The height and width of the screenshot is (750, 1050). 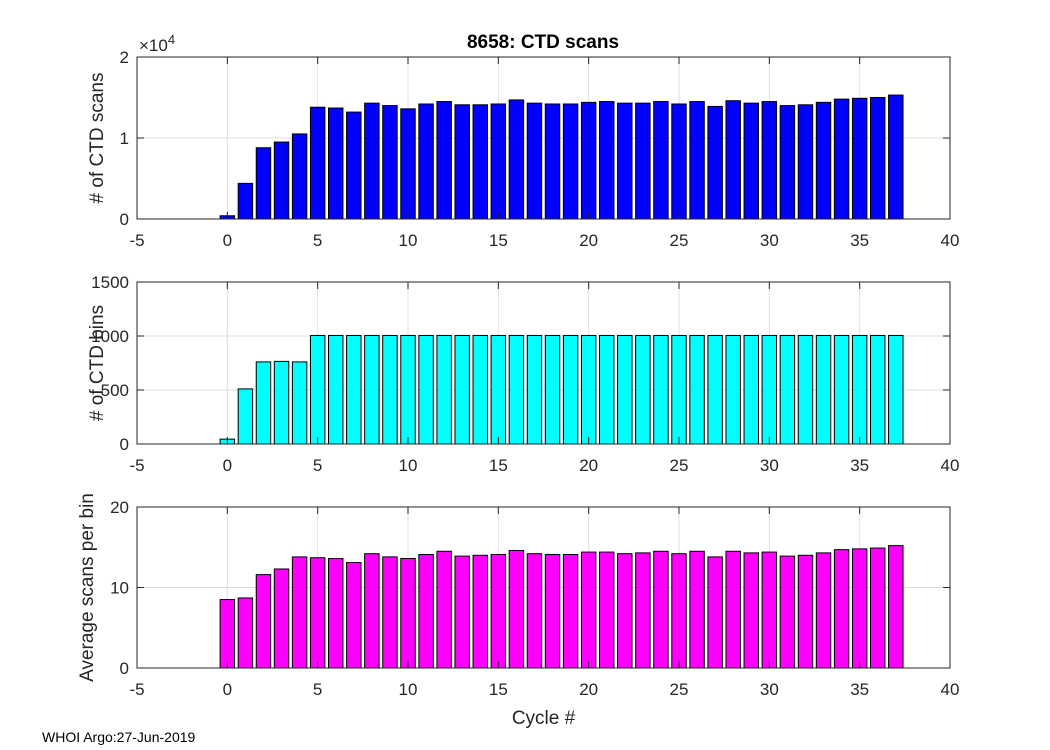 What do you see at coordinates (119, 588) in the screenshot?
I see `y-tick-label: 10` at bounding box center [119, 588].